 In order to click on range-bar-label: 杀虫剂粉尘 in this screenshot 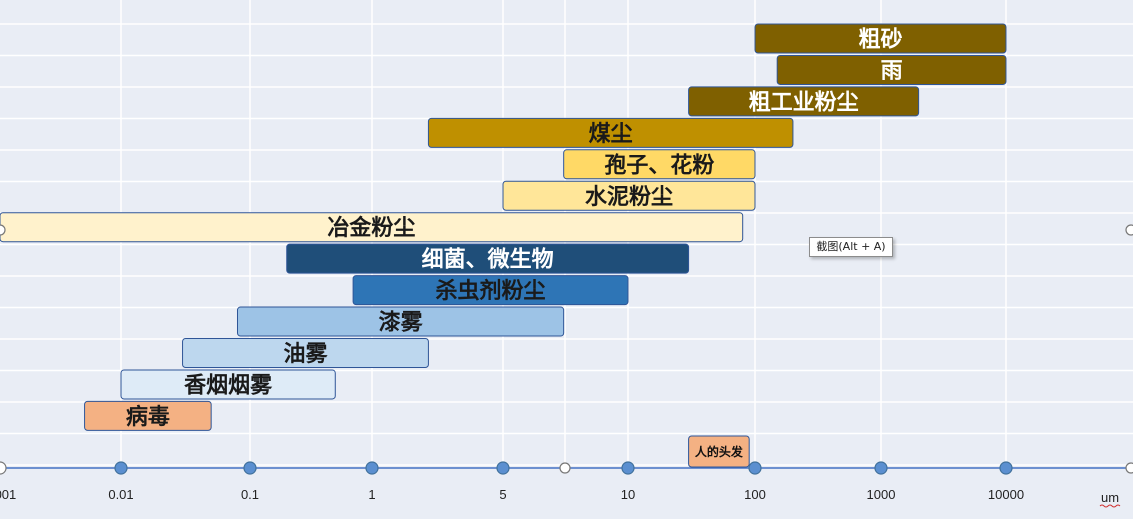, I will do `click(491, 291)`.